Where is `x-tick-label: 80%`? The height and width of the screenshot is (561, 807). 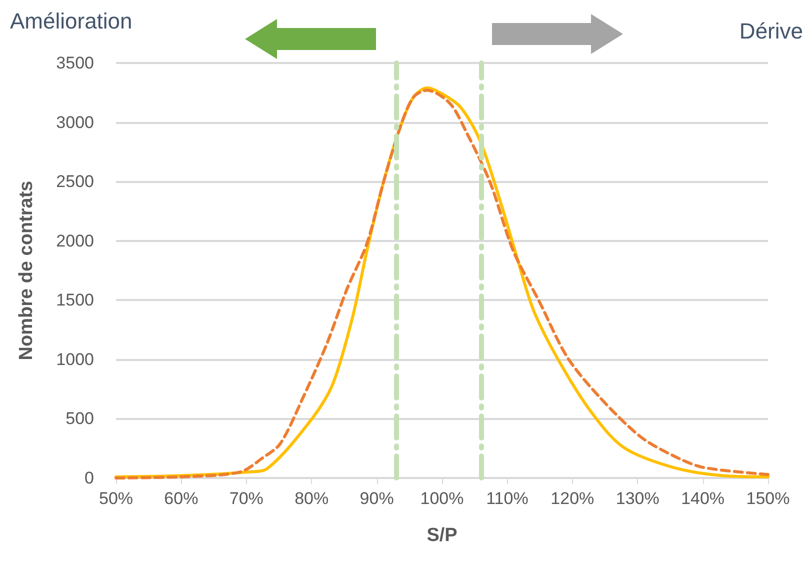
x-tick-label: 80% is located at coordinates (311, 498).